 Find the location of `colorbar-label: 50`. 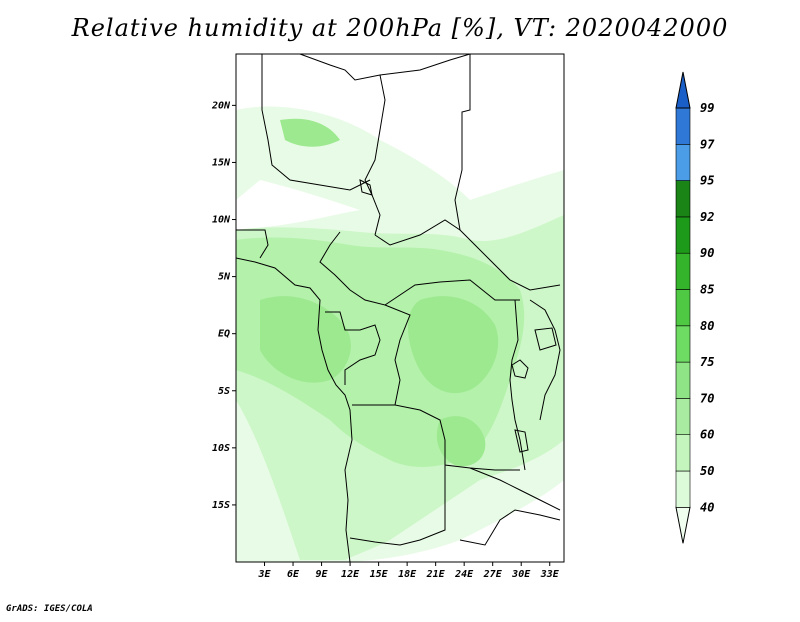

colorbar-label: 50 is located at coordinates (707, 471).